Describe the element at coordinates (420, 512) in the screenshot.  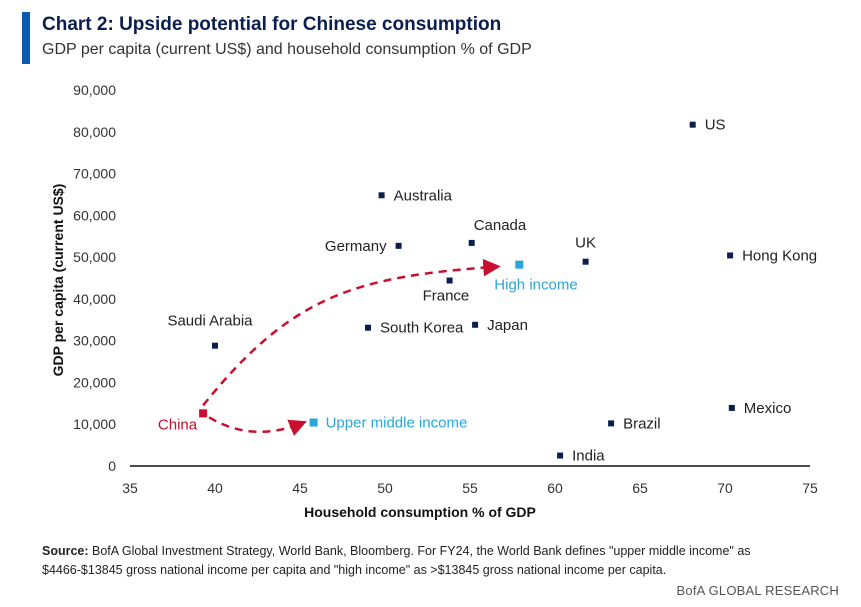
I see `x-axis-title: Household consumption % of GDP` at that location.